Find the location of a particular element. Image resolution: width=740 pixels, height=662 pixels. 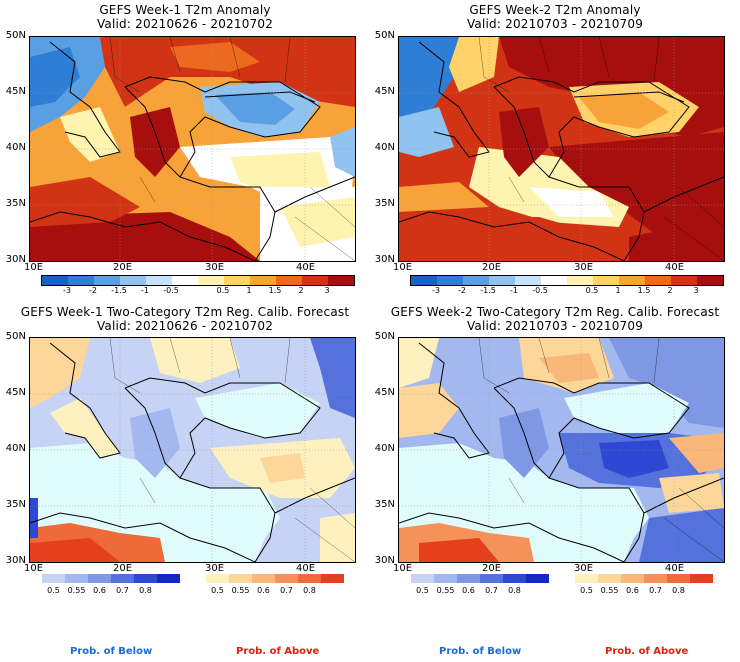

cbar2-ticks-tick-9: 3 is located at coordinates (696, 290).